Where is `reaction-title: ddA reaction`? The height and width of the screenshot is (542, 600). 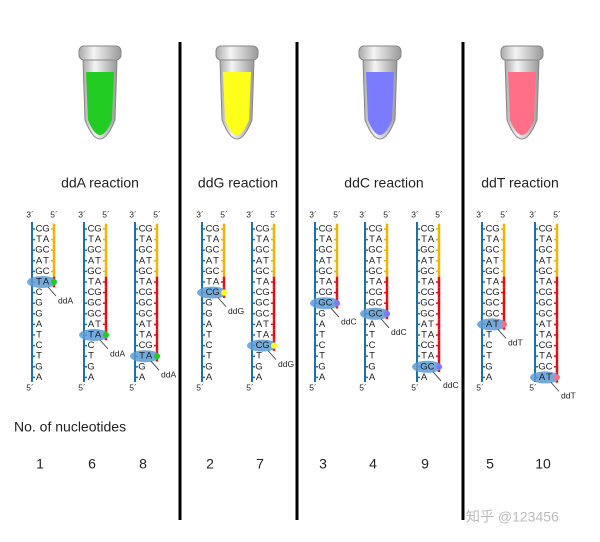
reaction-title: ddA reaction is located at coordinates (100, 183).